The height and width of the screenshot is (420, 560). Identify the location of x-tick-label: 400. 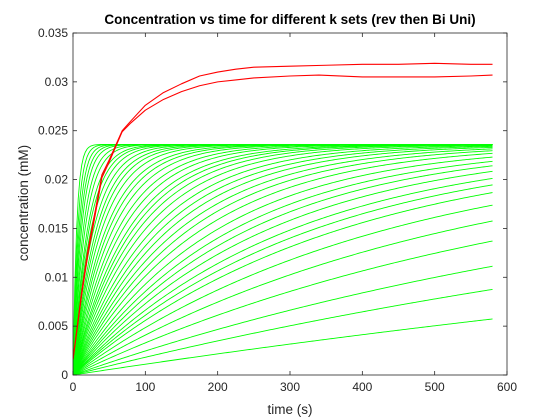
(362, 387).